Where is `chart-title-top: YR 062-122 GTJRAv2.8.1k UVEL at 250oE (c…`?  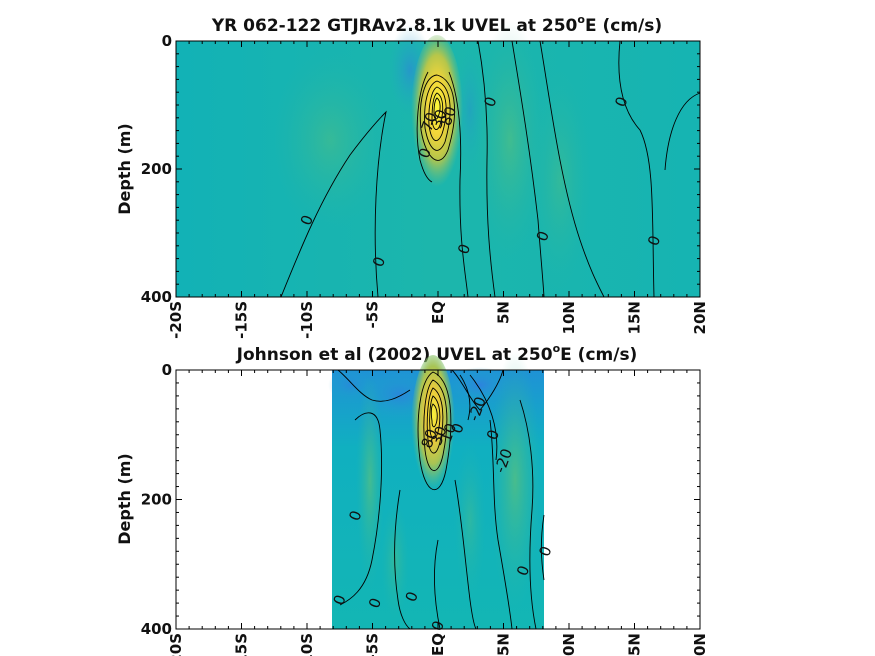
chart-title-top: YR 062-122 GTJRAv2.8.1k UVEL at 250oE (c… is located at coordinates (436, 24).